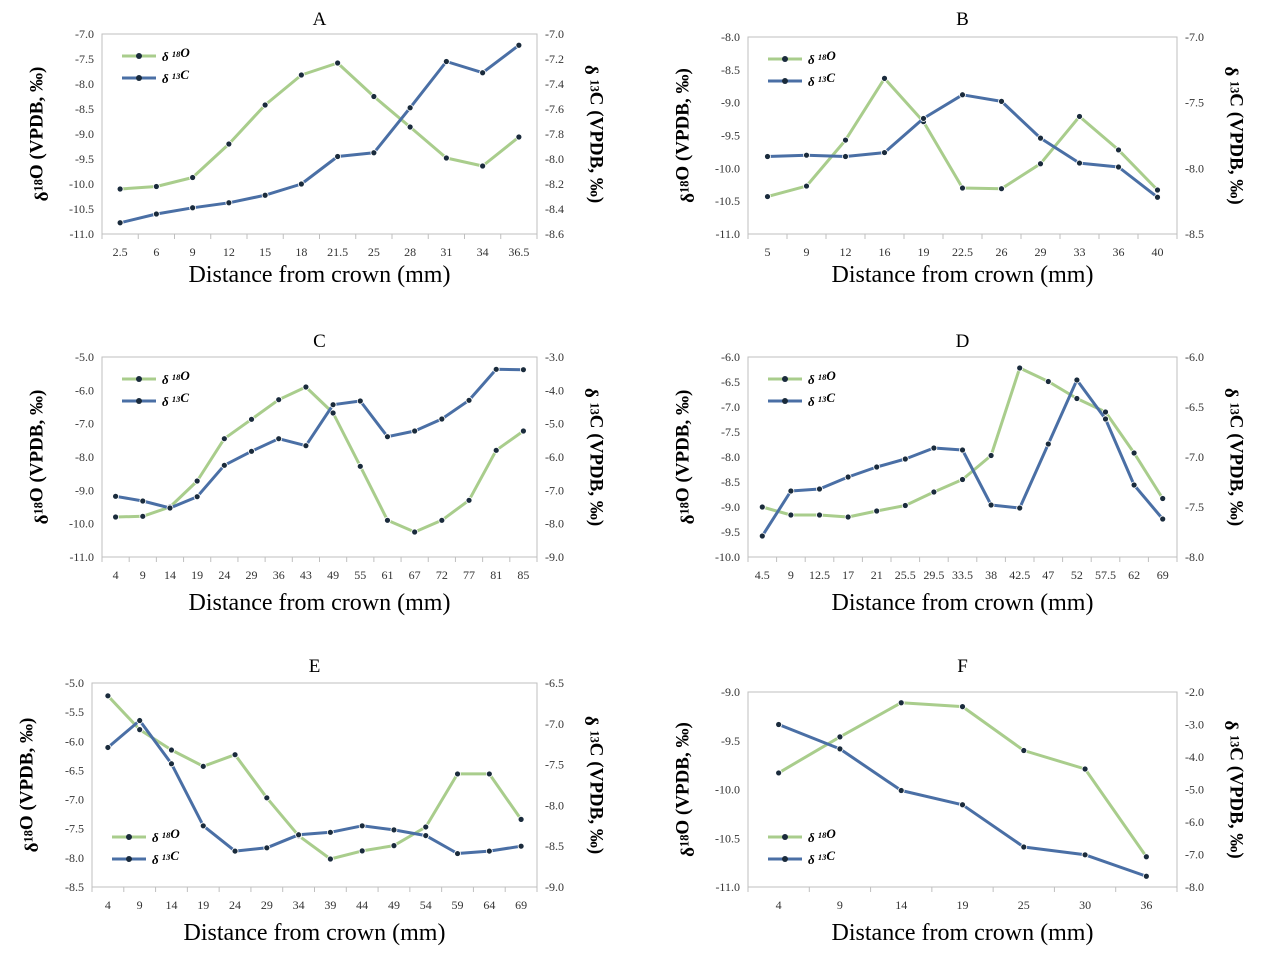  Describe the element at coordinates (730, 382) in the screenshot. I see `y-left-tick-label: -6.5` at that location.